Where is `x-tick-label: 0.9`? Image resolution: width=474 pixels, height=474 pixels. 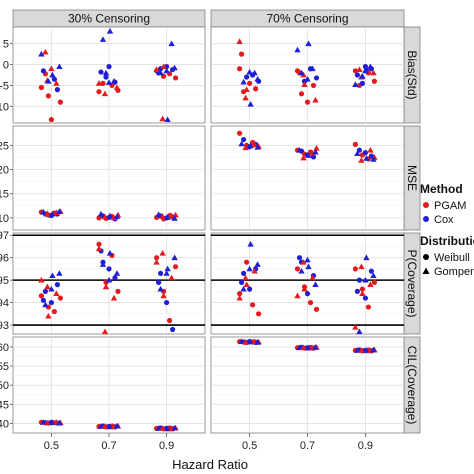
x-tick-label: 0.9 is located at coordinates (166, 446).